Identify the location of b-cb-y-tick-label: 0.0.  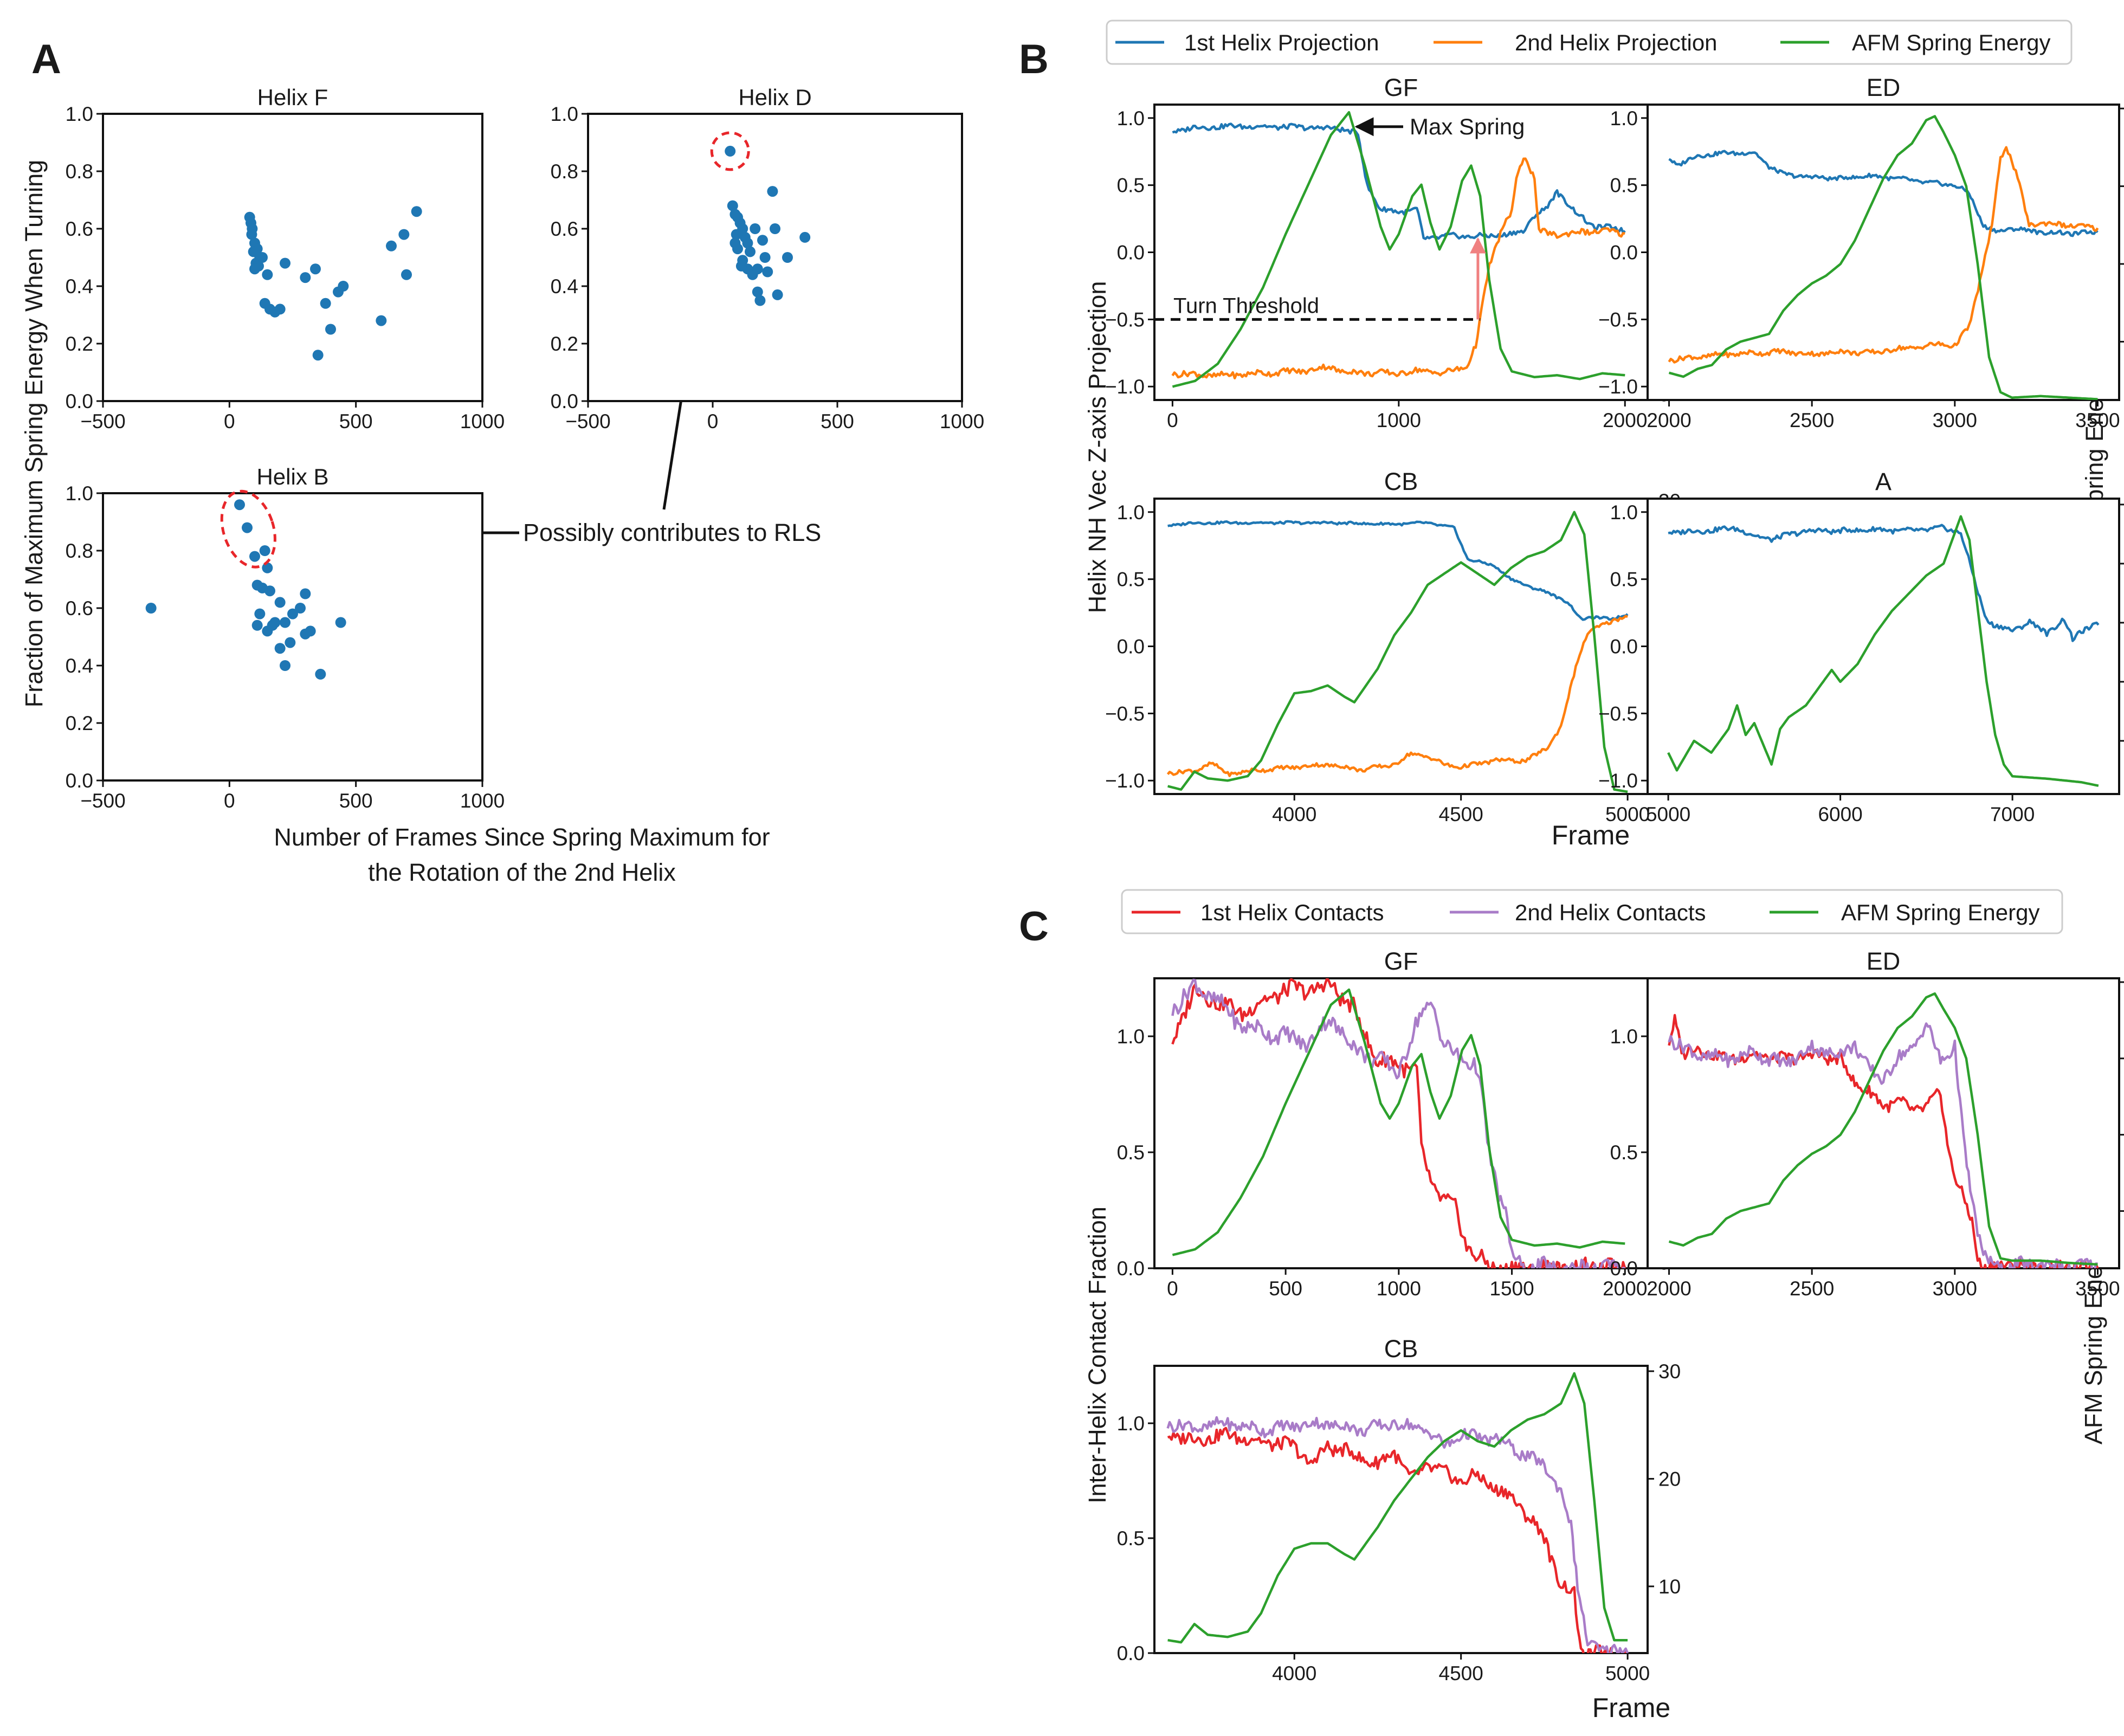
(1131, 647).